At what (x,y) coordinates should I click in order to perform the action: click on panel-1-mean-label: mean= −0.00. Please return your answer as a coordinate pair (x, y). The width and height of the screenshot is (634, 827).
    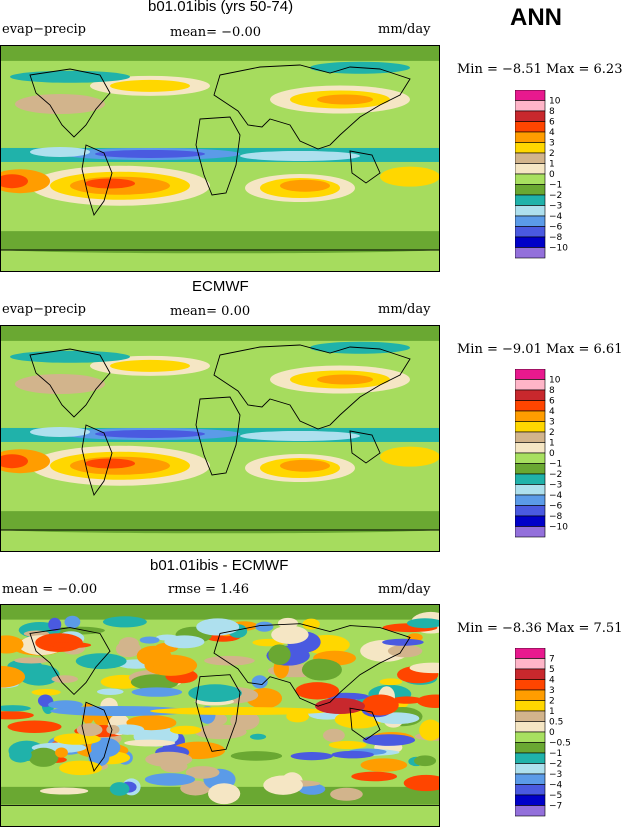
    Looking at the image, I should click on (216, 32).